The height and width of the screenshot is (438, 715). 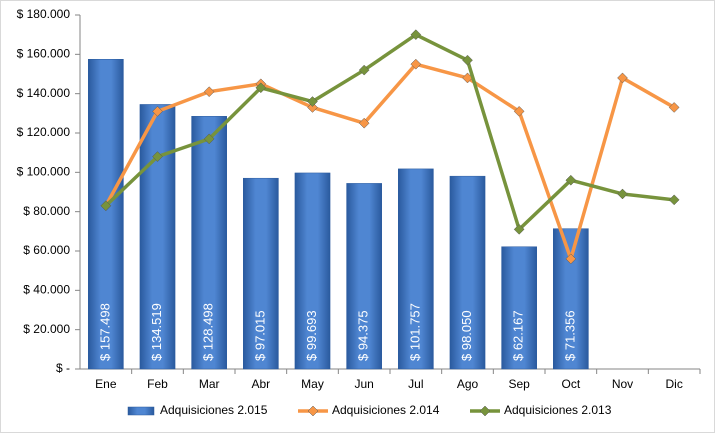 I want to click on y-tick-label: $ 140.000, so click(x=44, y=93).